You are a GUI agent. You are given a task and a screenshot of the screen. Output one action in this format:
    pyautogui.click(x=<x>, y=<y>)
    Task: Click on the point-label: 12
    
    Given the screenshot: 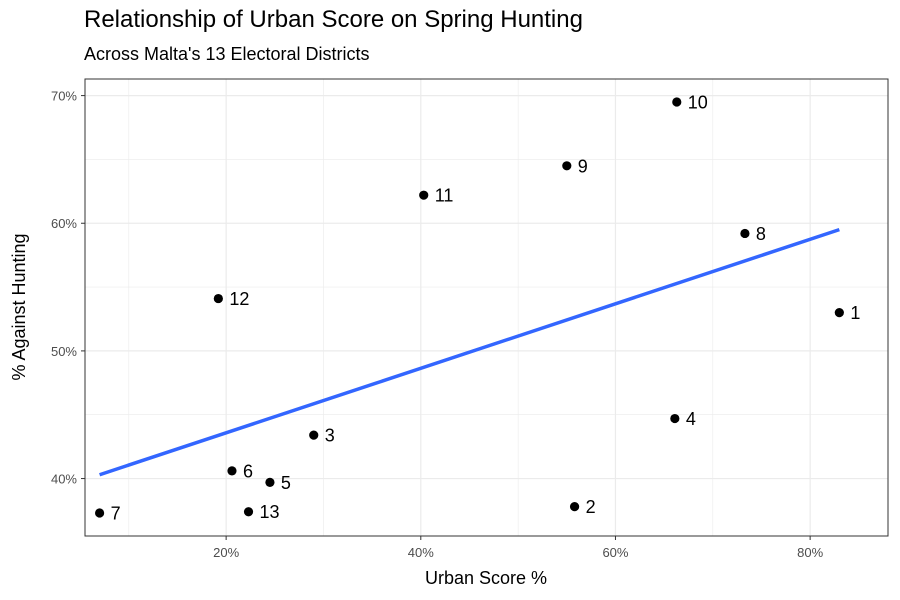 What is the action you would take?
    pyautogui.click(x=239, y=299)
    